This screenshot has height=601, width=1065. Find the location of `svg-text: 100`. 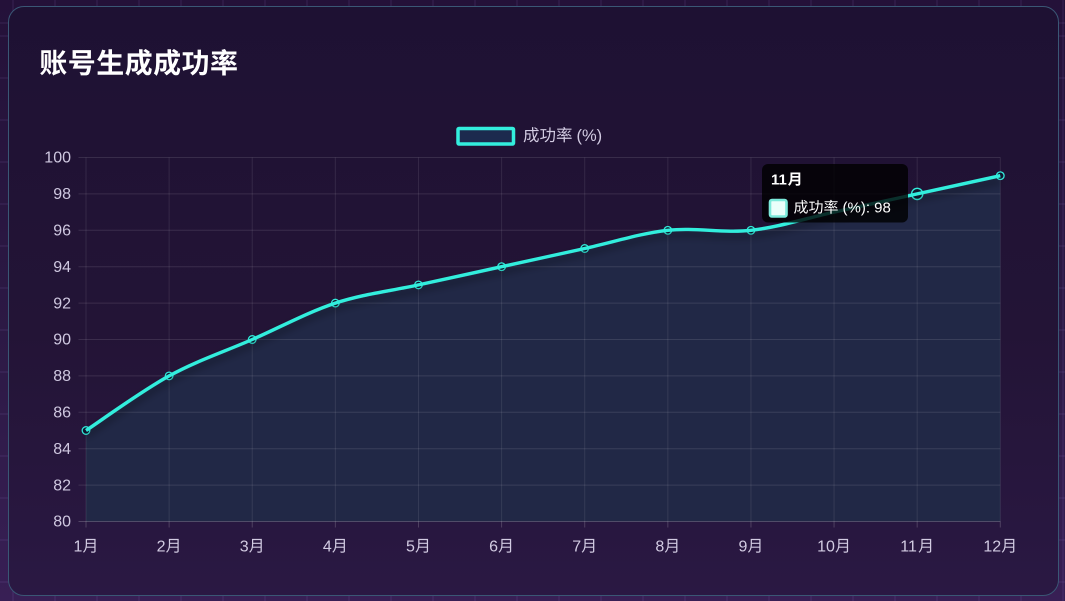

svg-text: 100 is located at coordinates (57, 158).